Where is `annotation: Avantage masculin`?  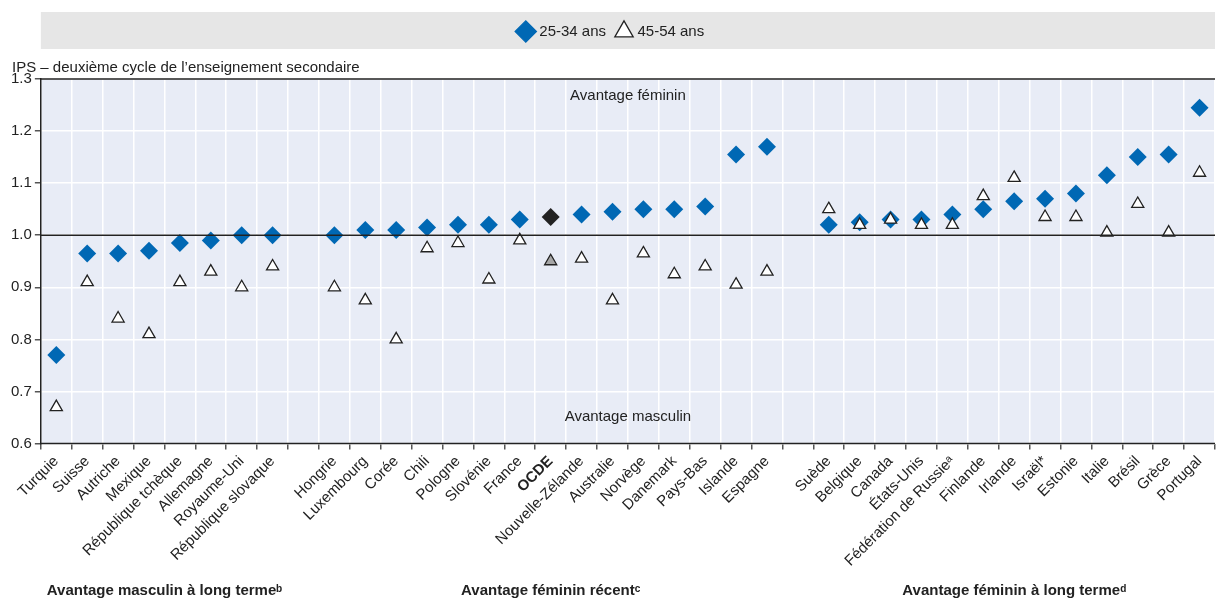
annotation: Avantage masculin is located at coordinates (628, 415).